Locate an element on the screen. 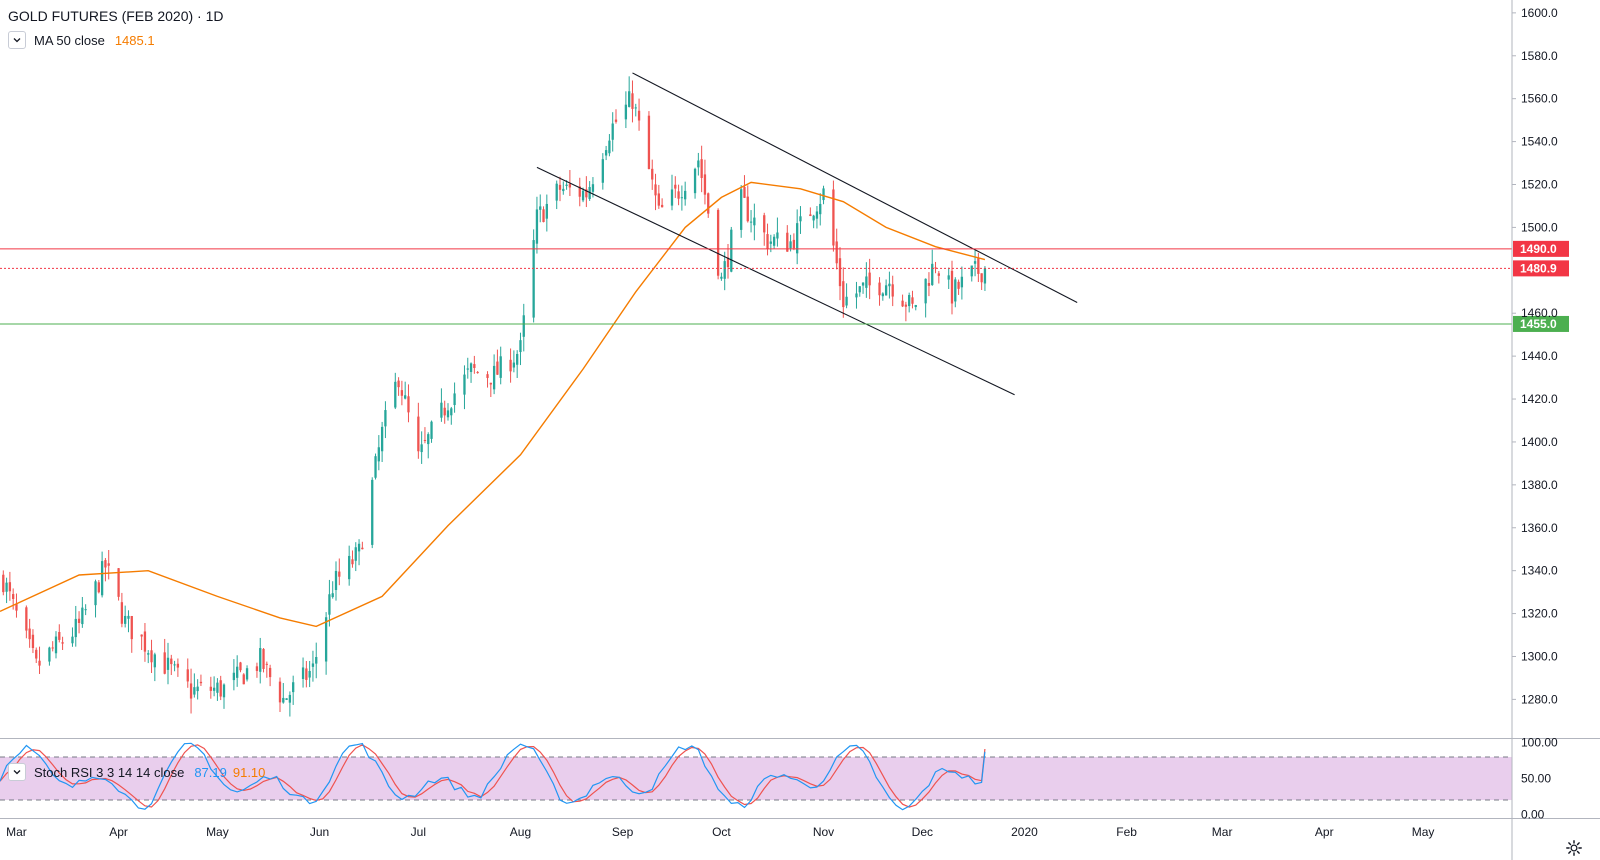  price-tick-label: 1500.0 is located at coordinates (1539, 227).